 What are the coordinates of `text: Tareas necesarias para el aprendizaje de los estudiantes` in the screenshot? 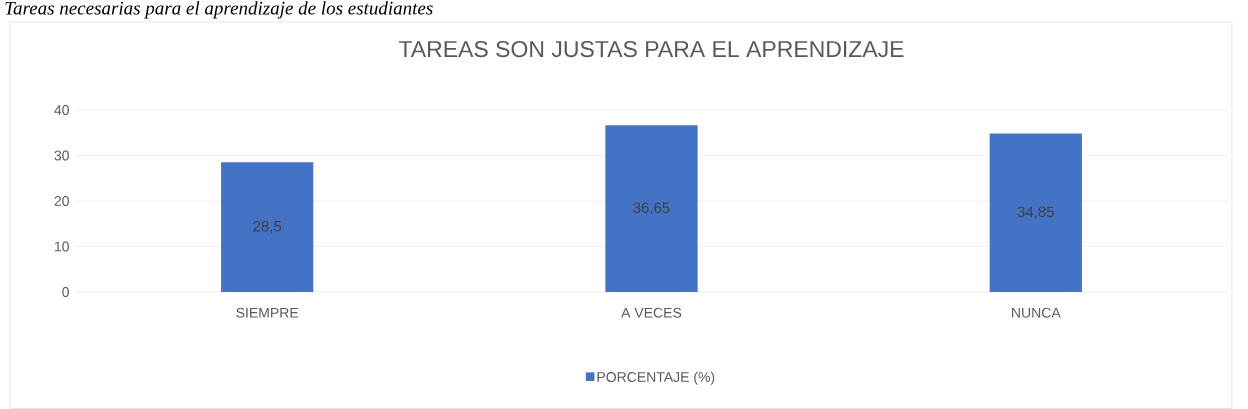 It's located at (219, 10).